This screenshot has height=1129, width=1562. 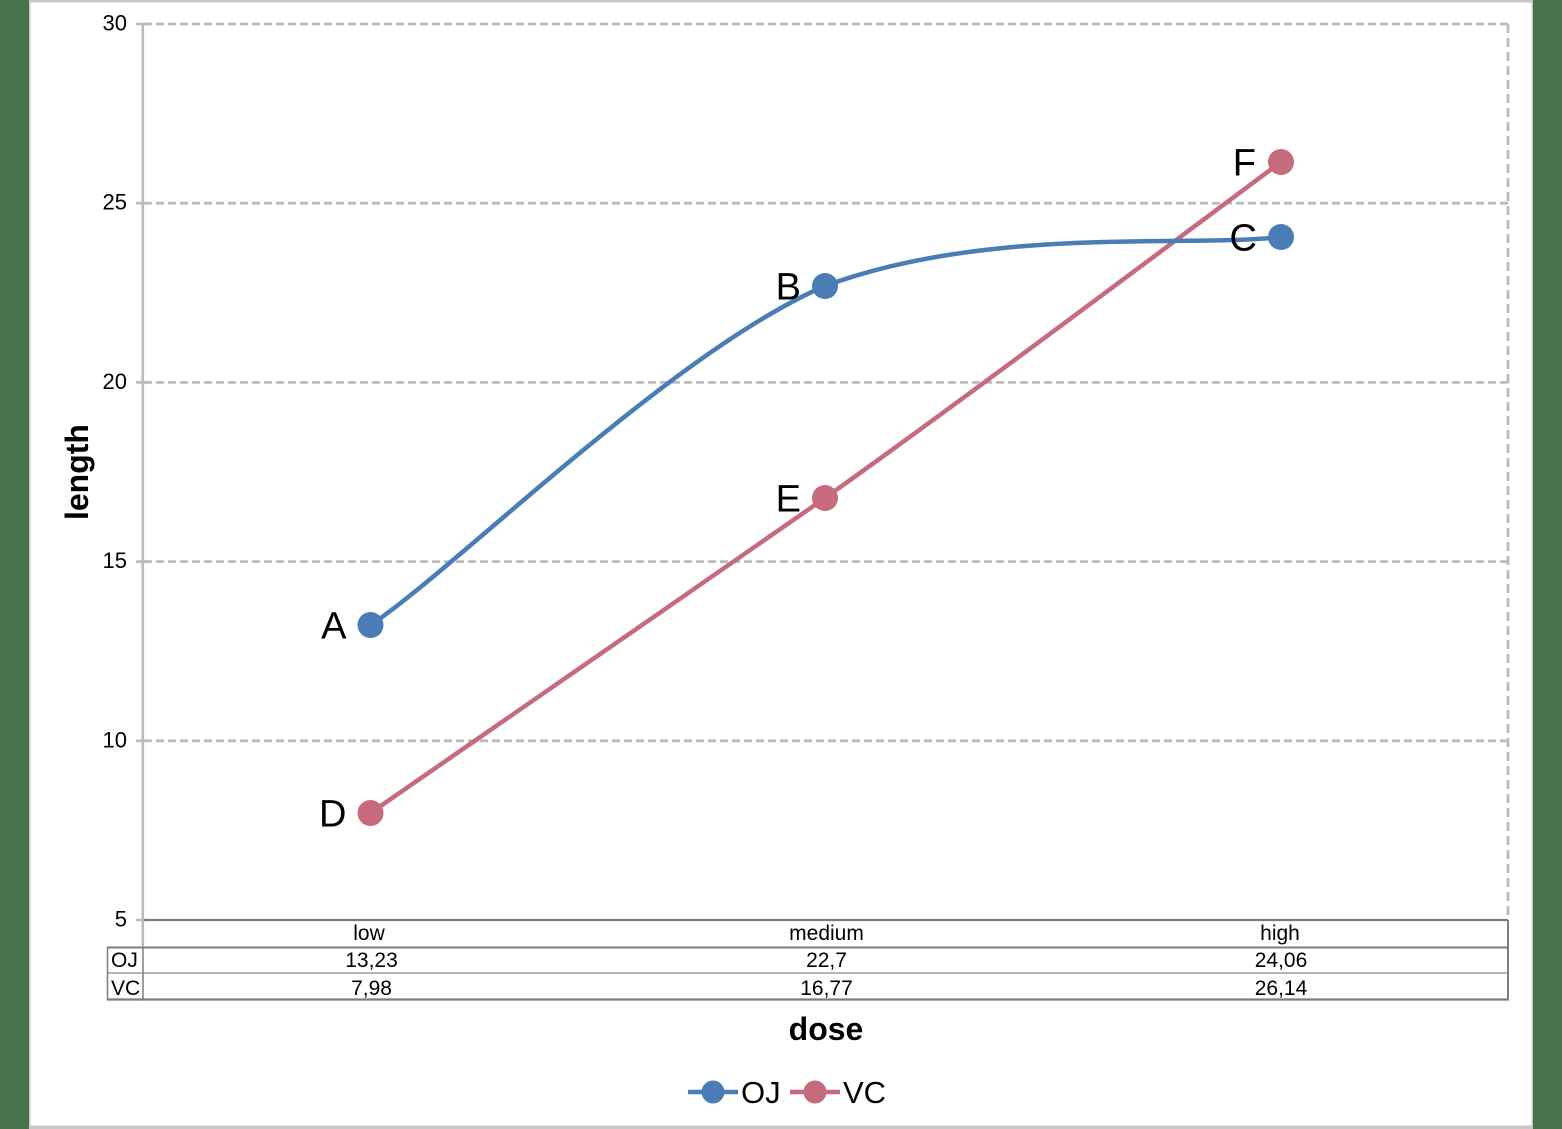 What do you see at coordinates (788, 288) in the screenshot?
I see `svg-text: B` at bounding box center [788, 288].